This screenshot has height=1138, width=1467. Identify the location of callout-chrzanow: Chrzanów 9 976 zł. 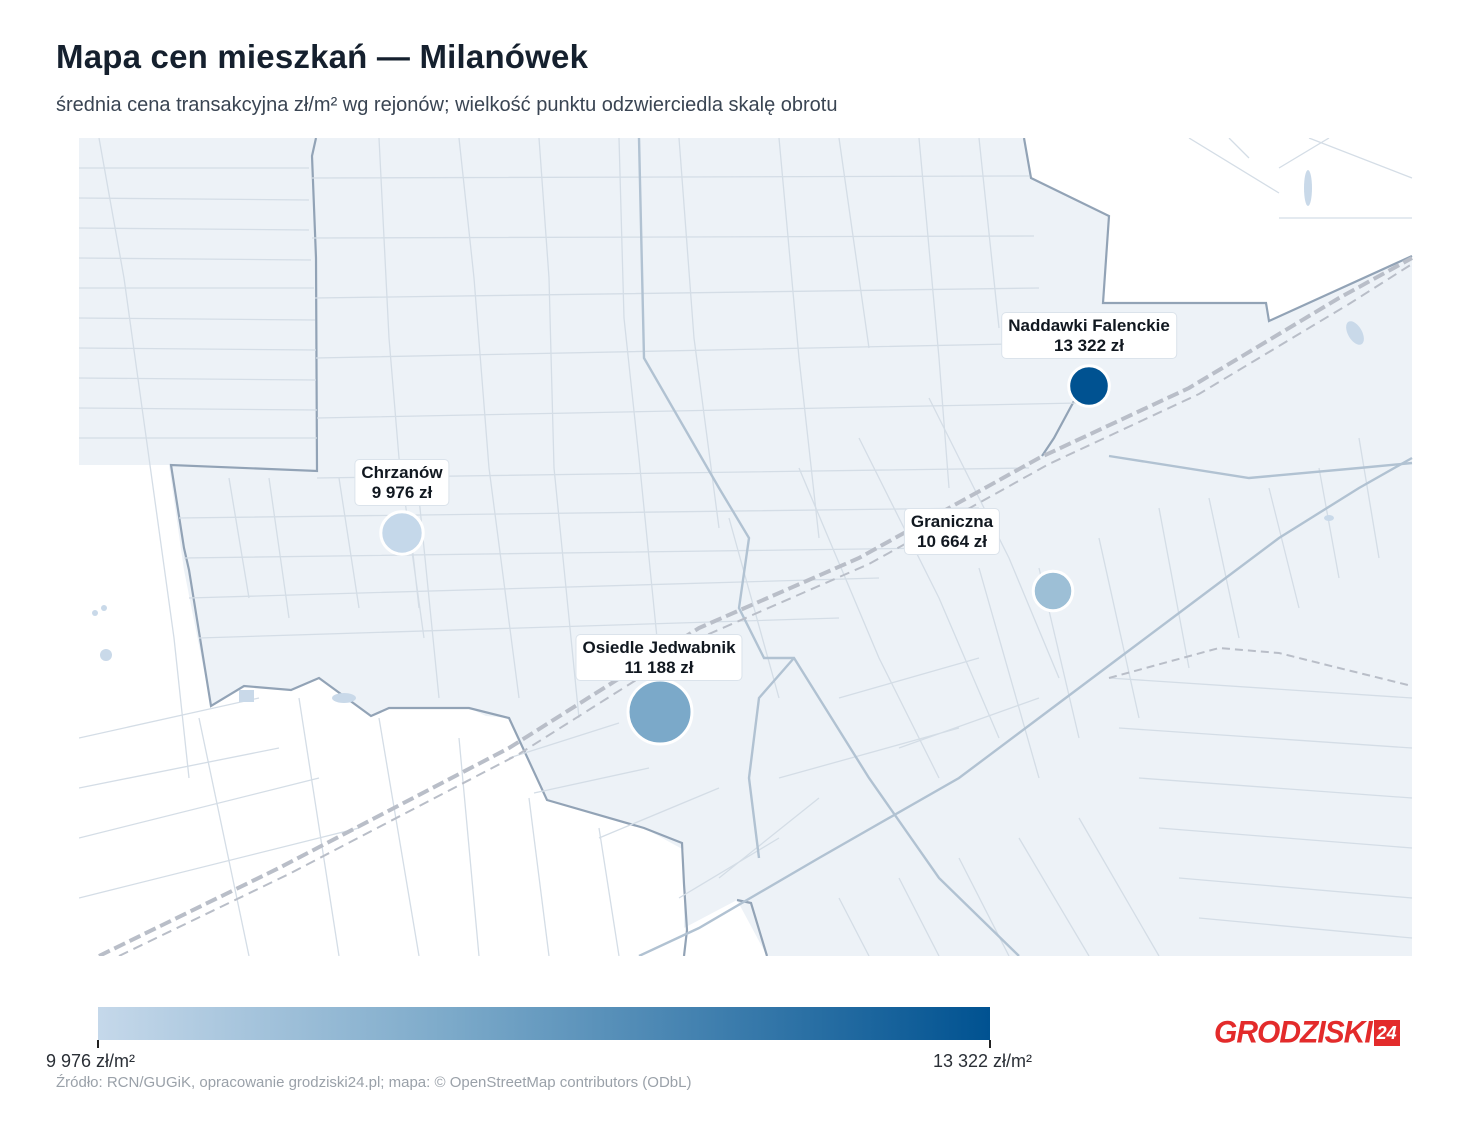
(402, 482).